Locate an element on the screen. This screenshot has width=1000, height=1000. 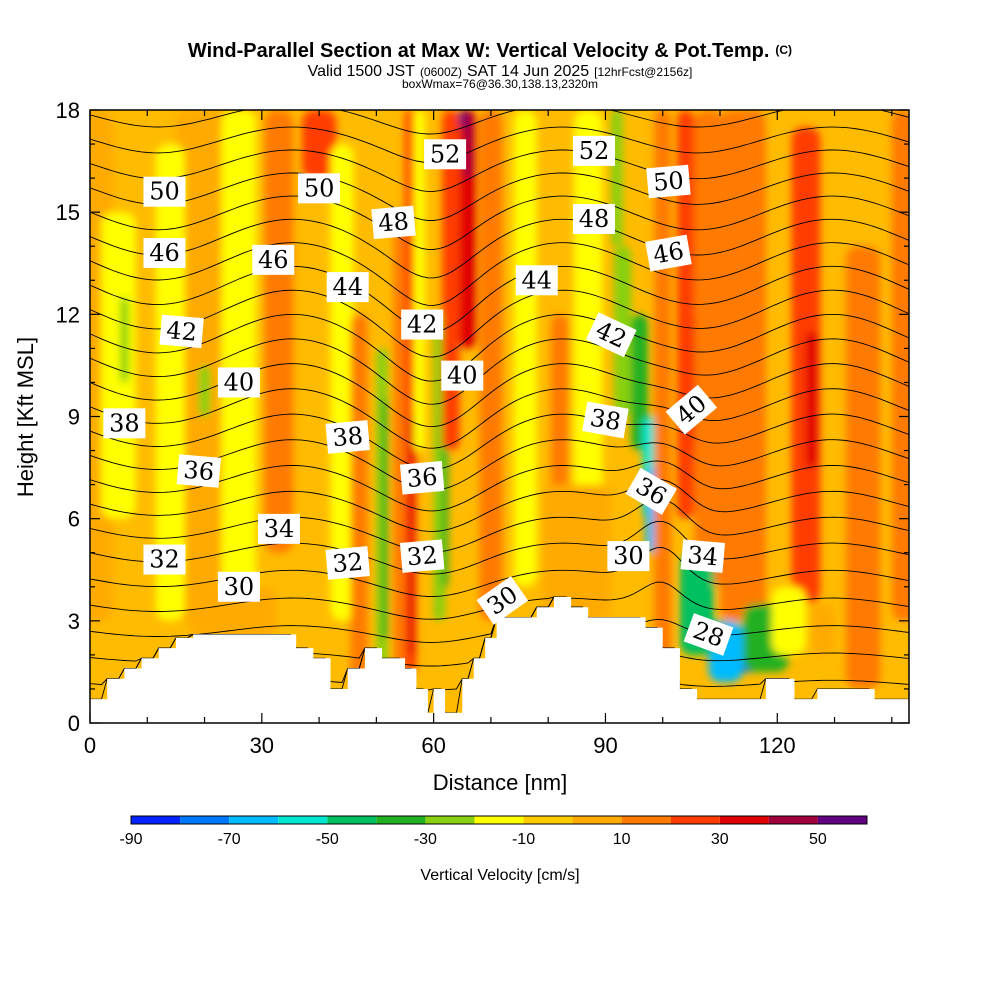
contour-label-12: 42 is located at coordinates (181, 331).